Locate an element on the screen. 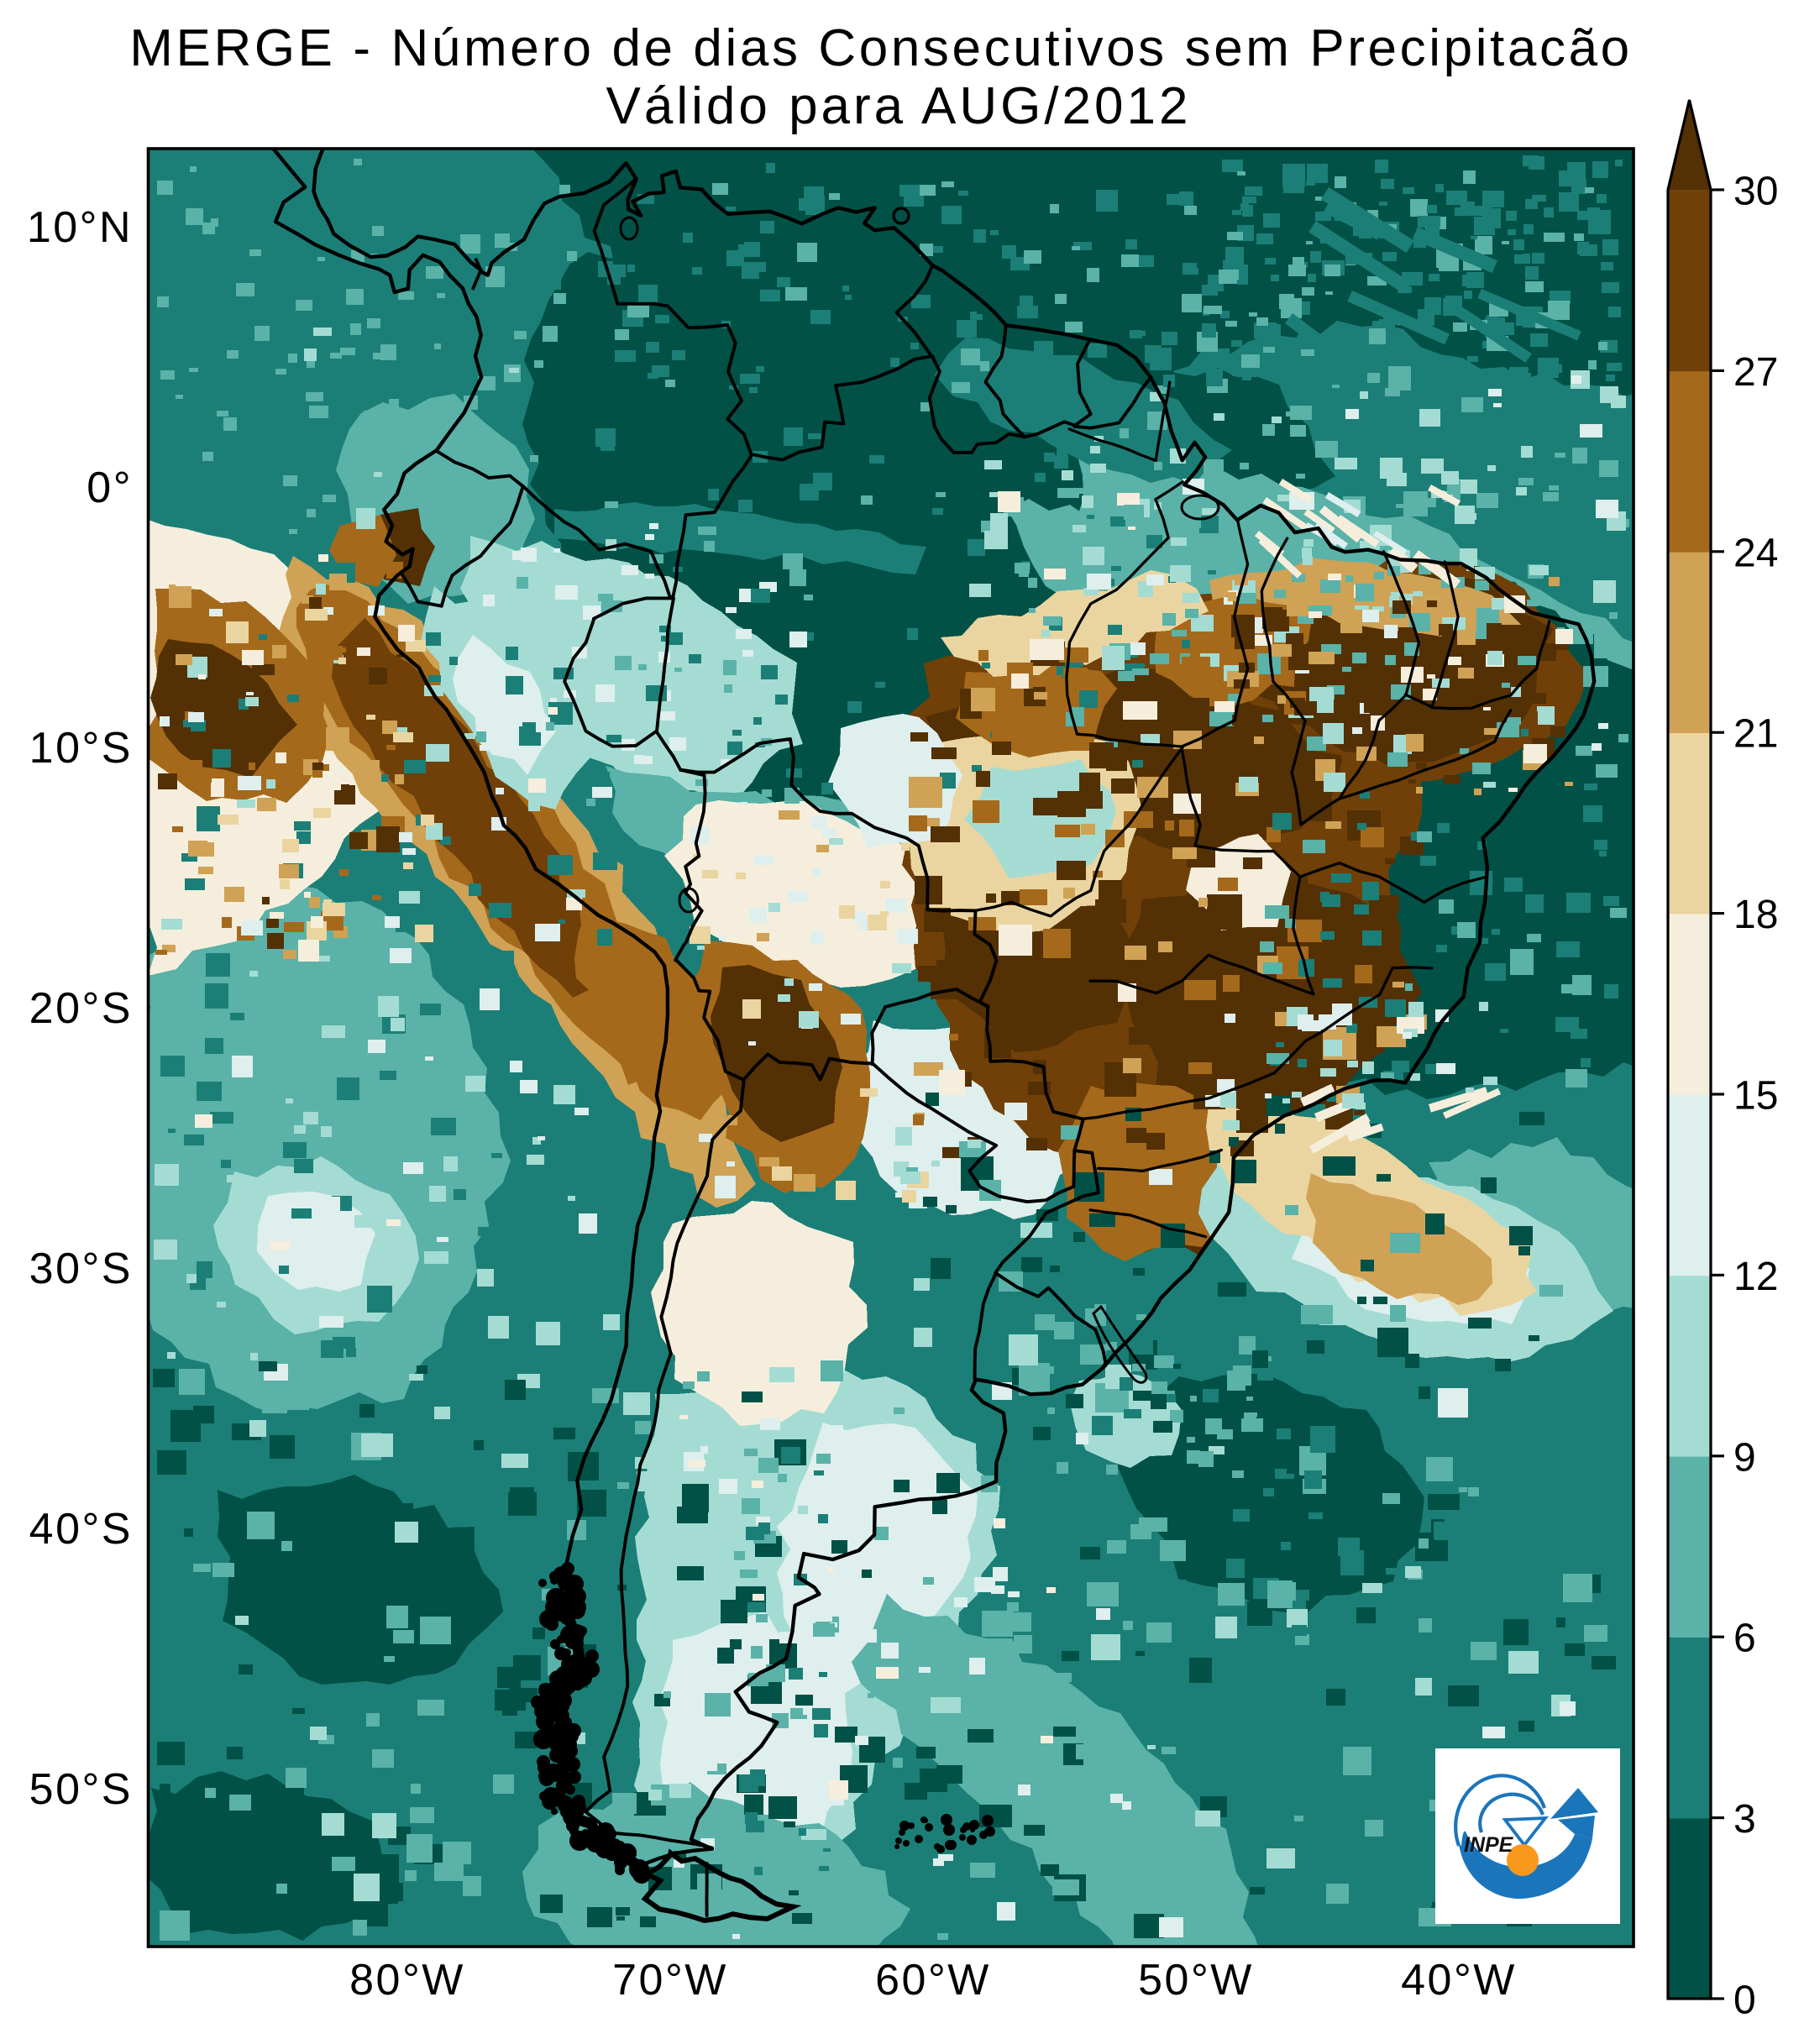 The width and height of the screenshot is (1804, 2044). svg-text: 0 is located at coordinates (1744, 2000).